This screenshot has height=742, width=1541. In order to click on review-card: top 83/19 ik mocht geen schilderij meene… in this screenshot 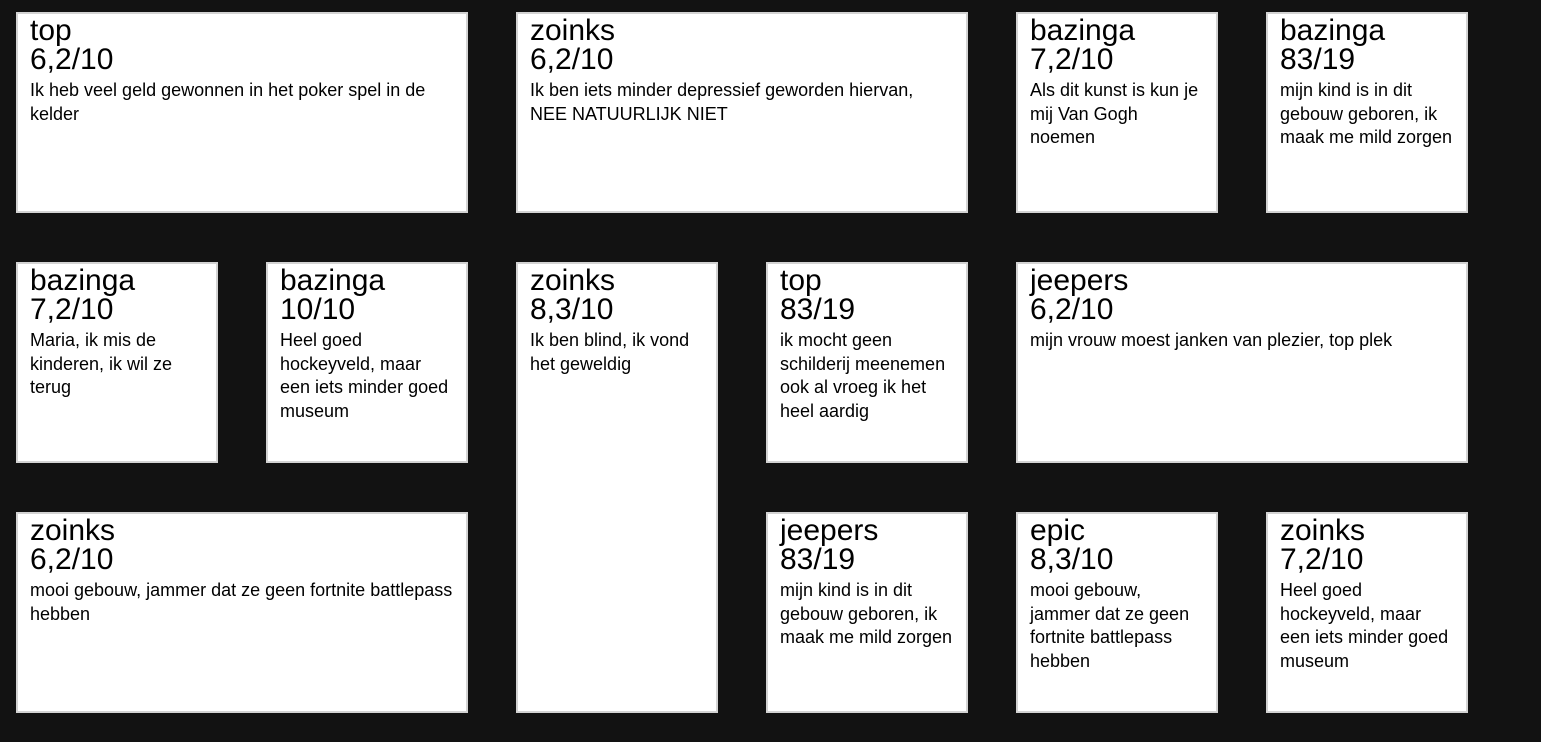, I will do `click(867, 362)`.